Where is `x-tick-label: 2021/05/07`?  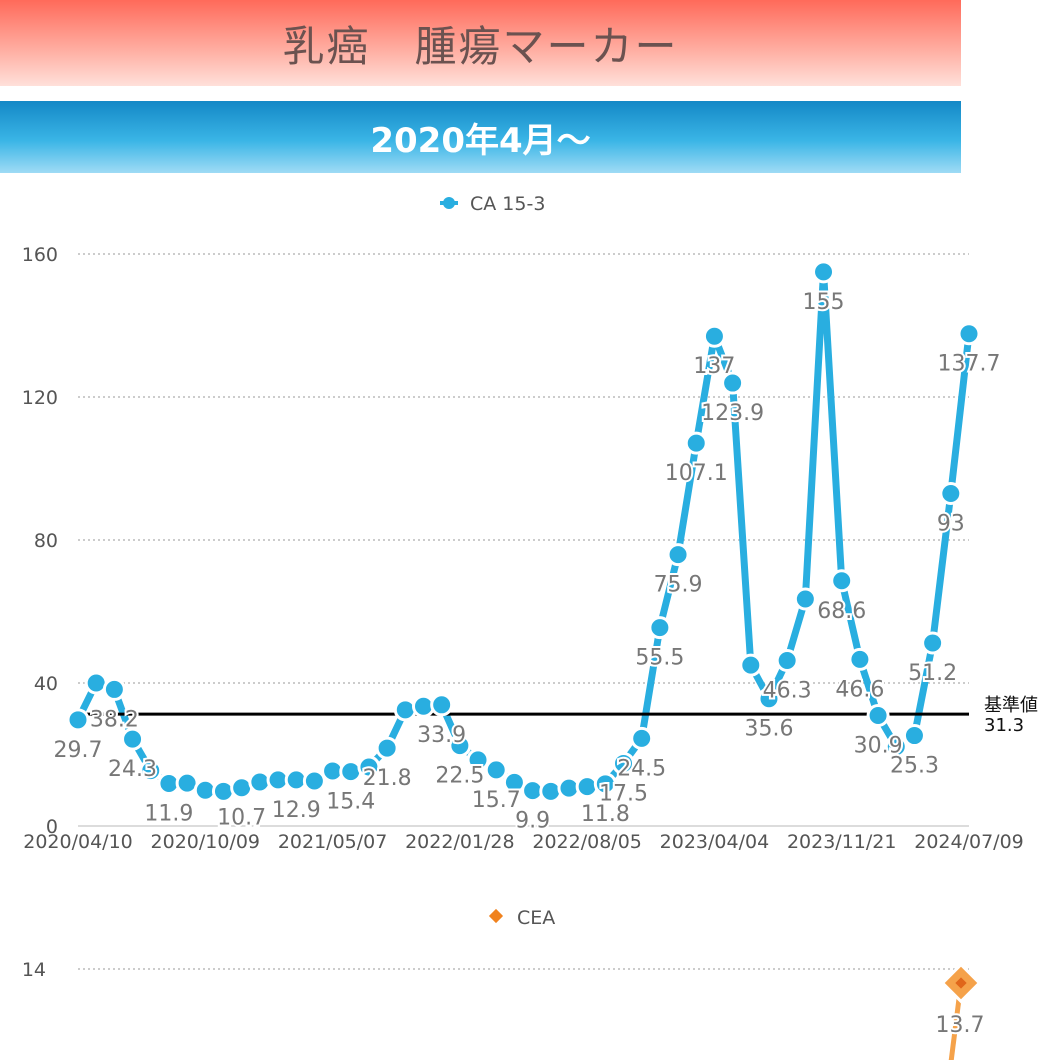 x-tick-label: 2021/05/07 is located at coordinates (333, 842).